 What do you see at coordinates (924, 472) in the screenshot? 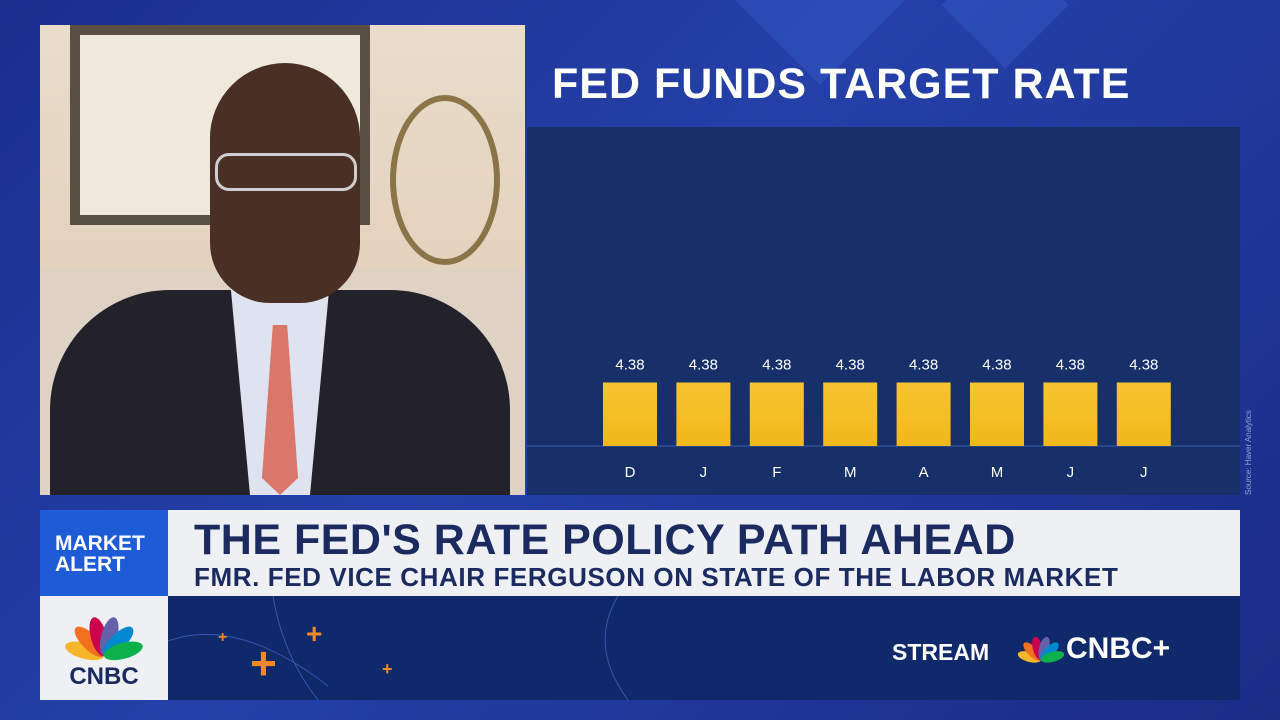
I see `x-tick-label: A` at bounding box center [924, 472].